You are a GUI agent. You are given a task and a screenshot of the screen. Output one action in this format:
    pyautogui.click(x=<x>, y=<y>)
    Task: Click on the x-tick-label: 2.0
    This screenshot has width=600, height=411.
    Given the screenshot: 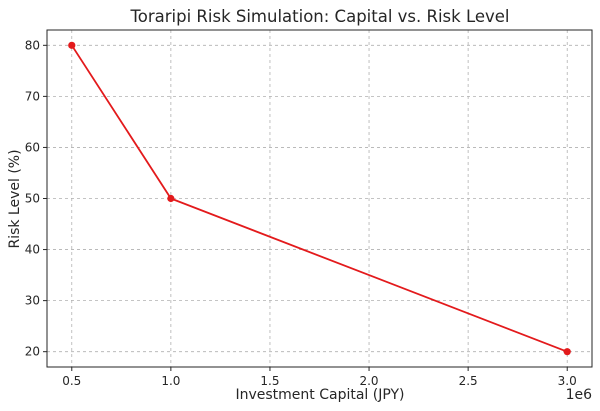 What is the action you would take?
    pyautogui.click(x=368, y=381)
    